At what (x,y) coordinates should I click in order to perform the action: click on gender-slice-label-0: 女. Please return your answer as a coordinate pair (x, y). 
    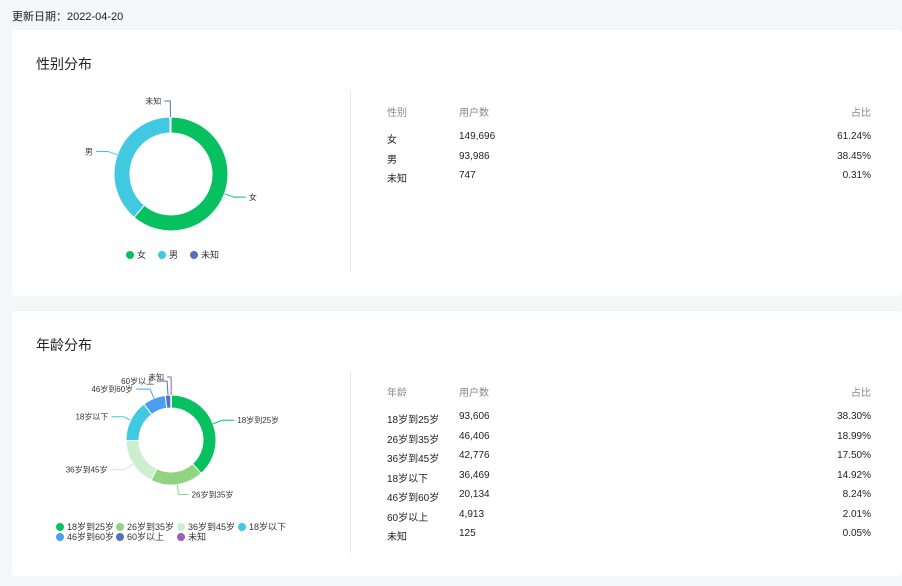
    Looking at the image, I should click on (253, 197).